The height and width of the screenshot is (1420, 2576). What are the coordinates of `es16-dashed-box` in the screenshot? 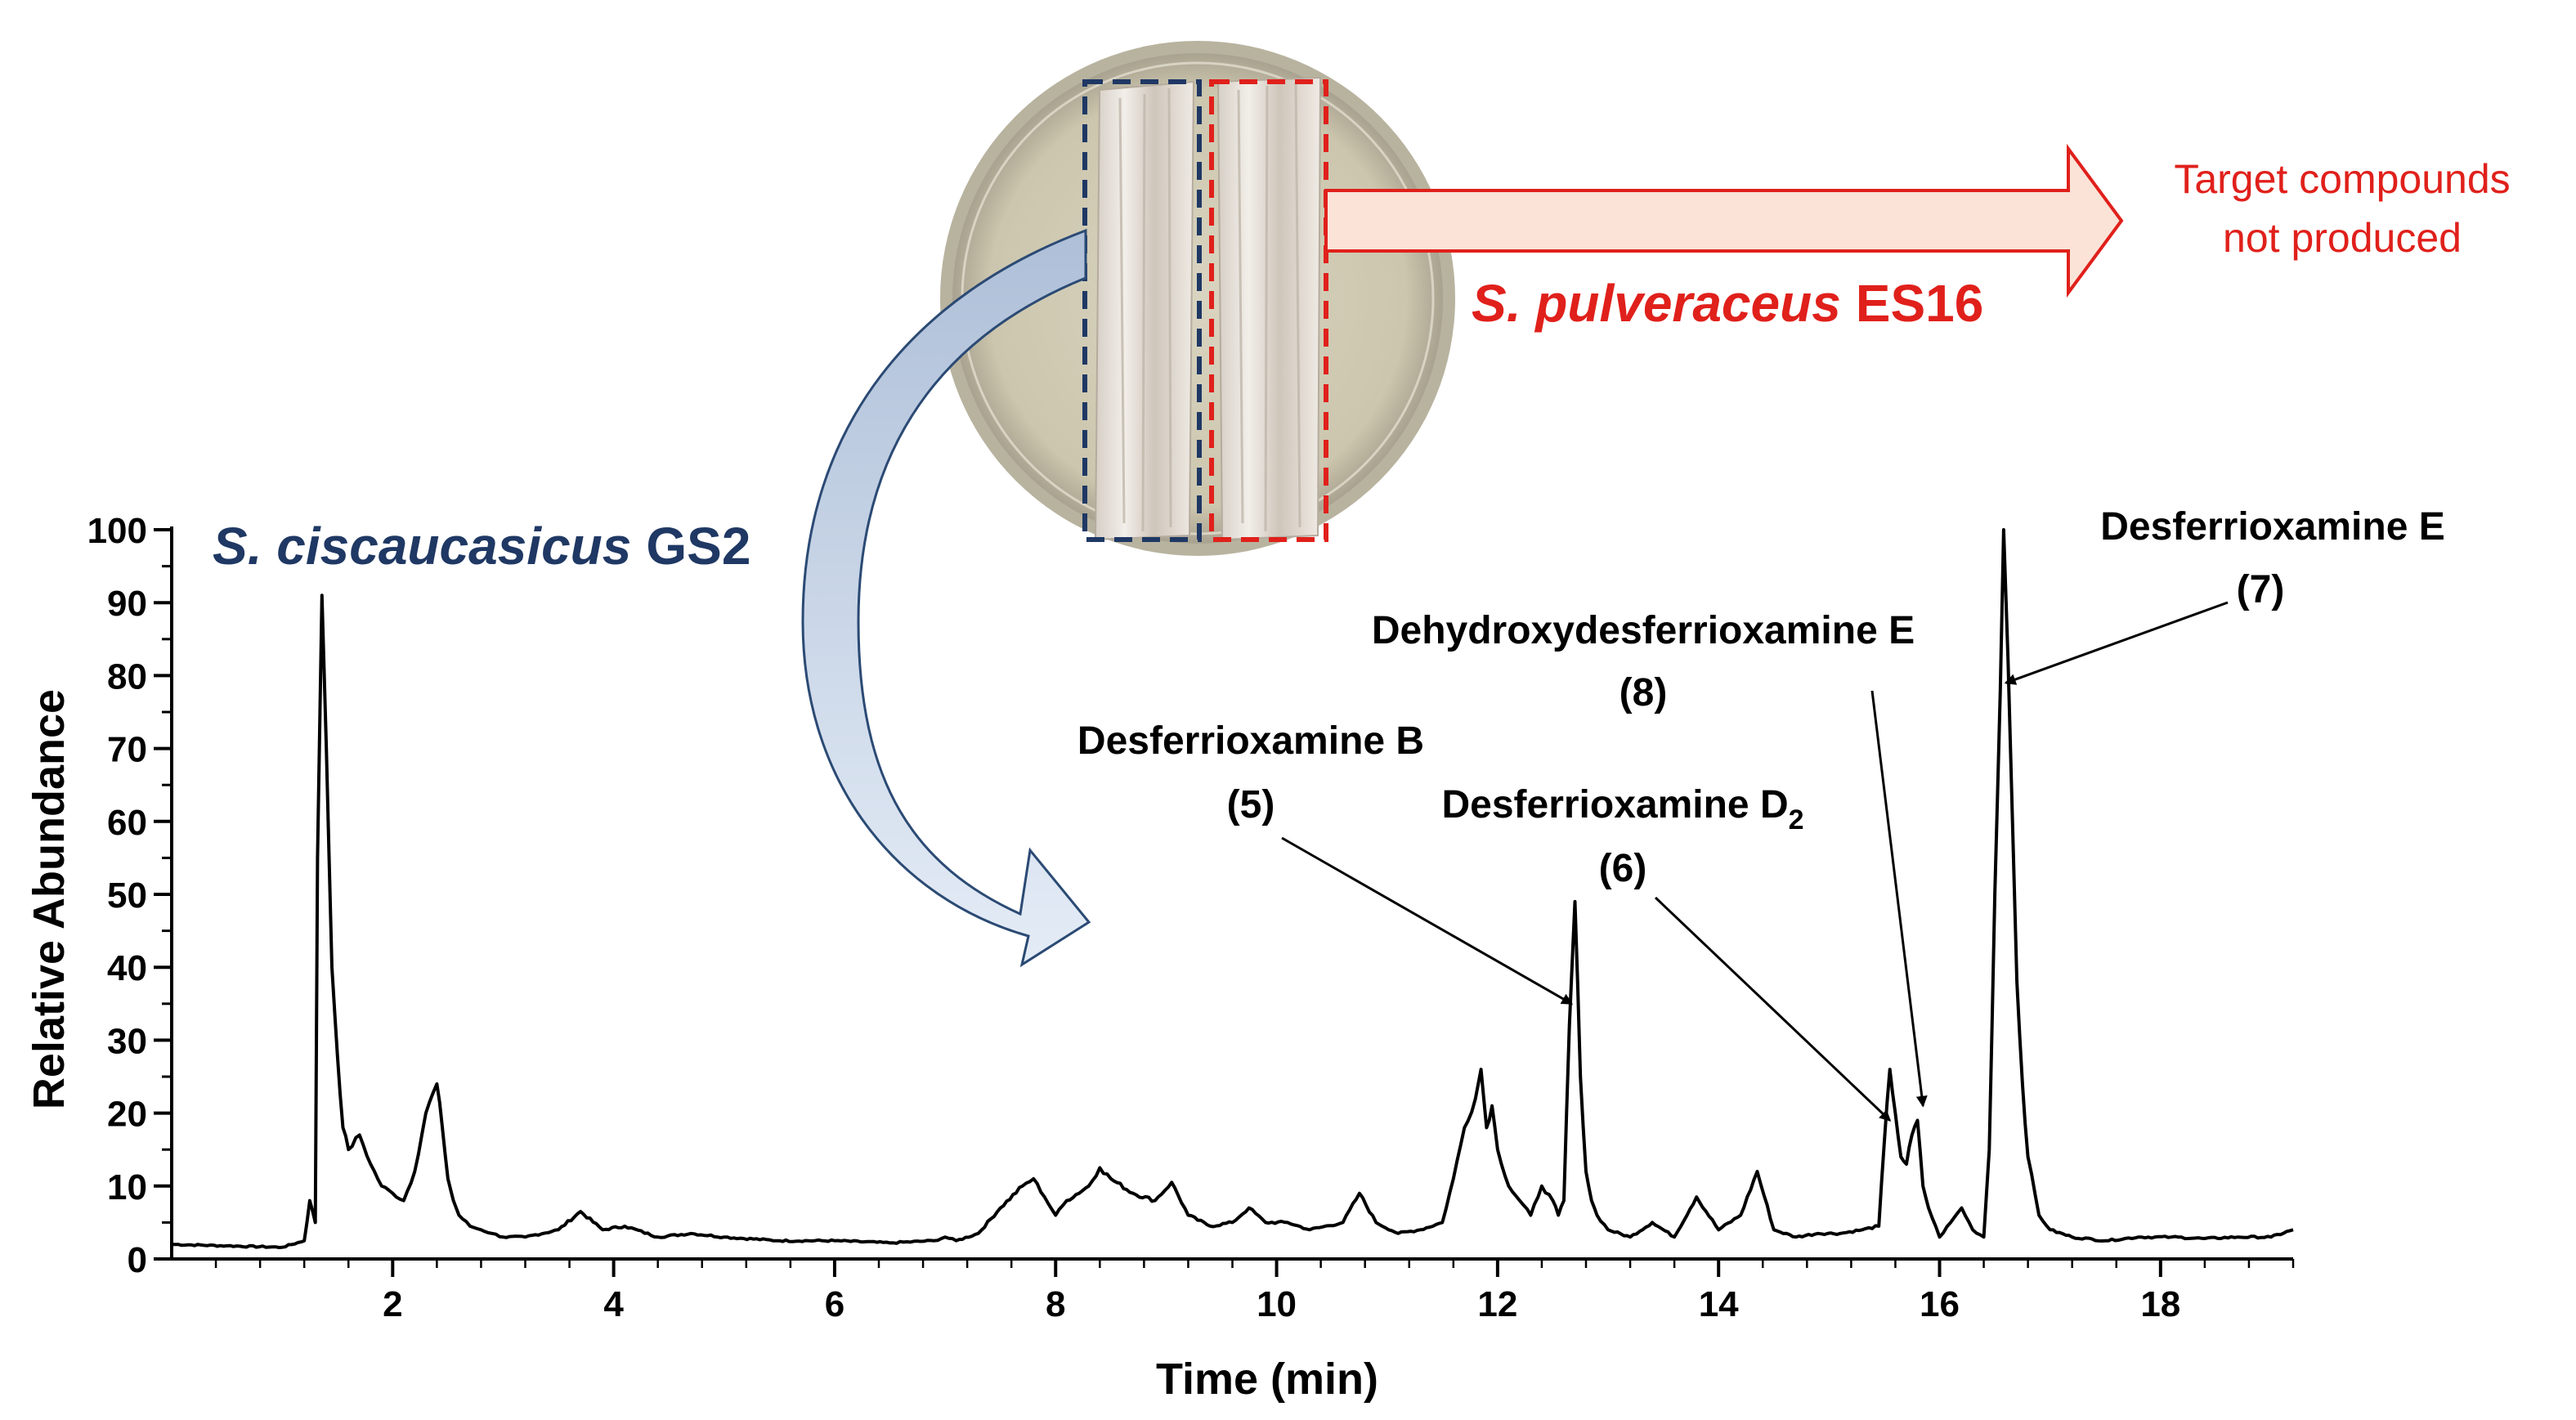 It's located at (1268, 310).